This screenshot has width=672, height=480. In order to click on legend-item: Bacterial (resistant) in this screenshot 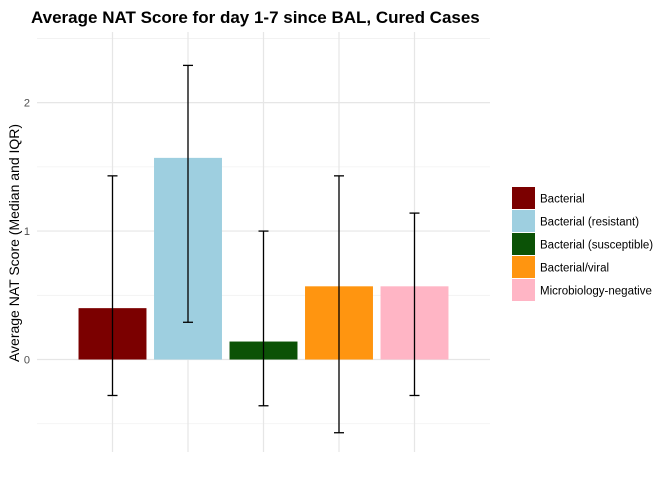, I will do `click(575, 221)`.